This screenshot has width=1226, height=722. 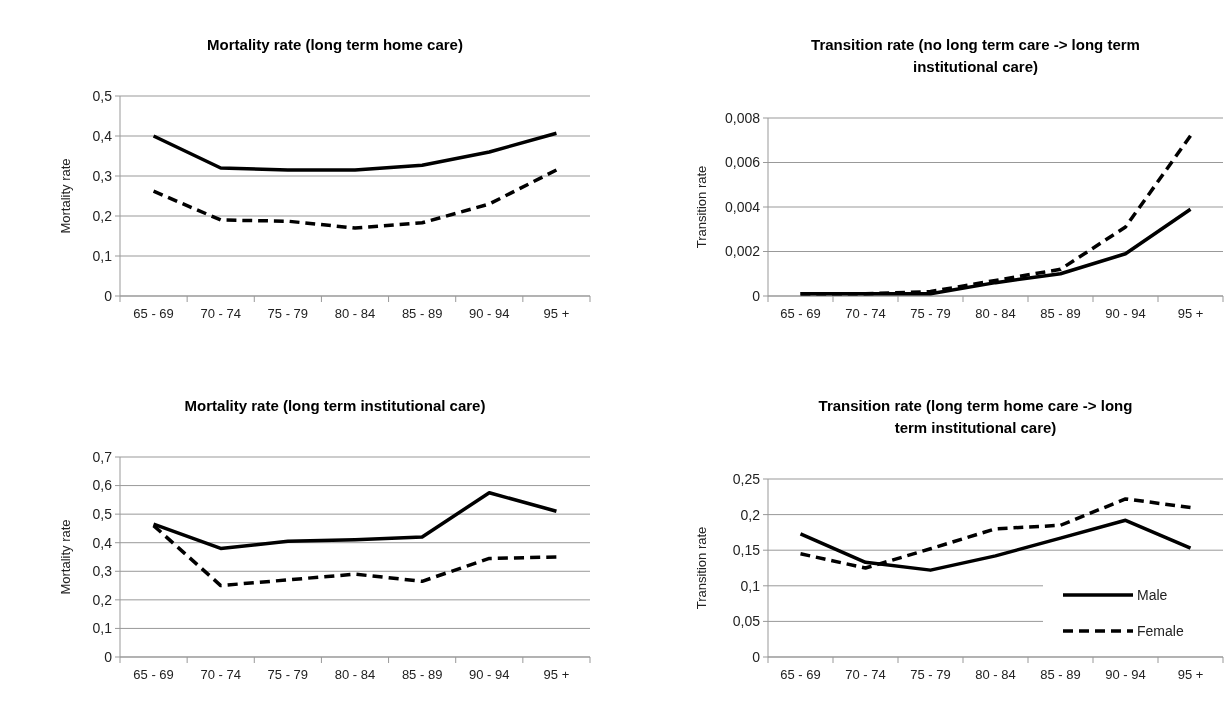 What do you see at coordinates (975, 55) in the screenshot?
I see `chart-title: Transition rate (no long term care -> long term institutional care)` at bounding box center [975, 55].